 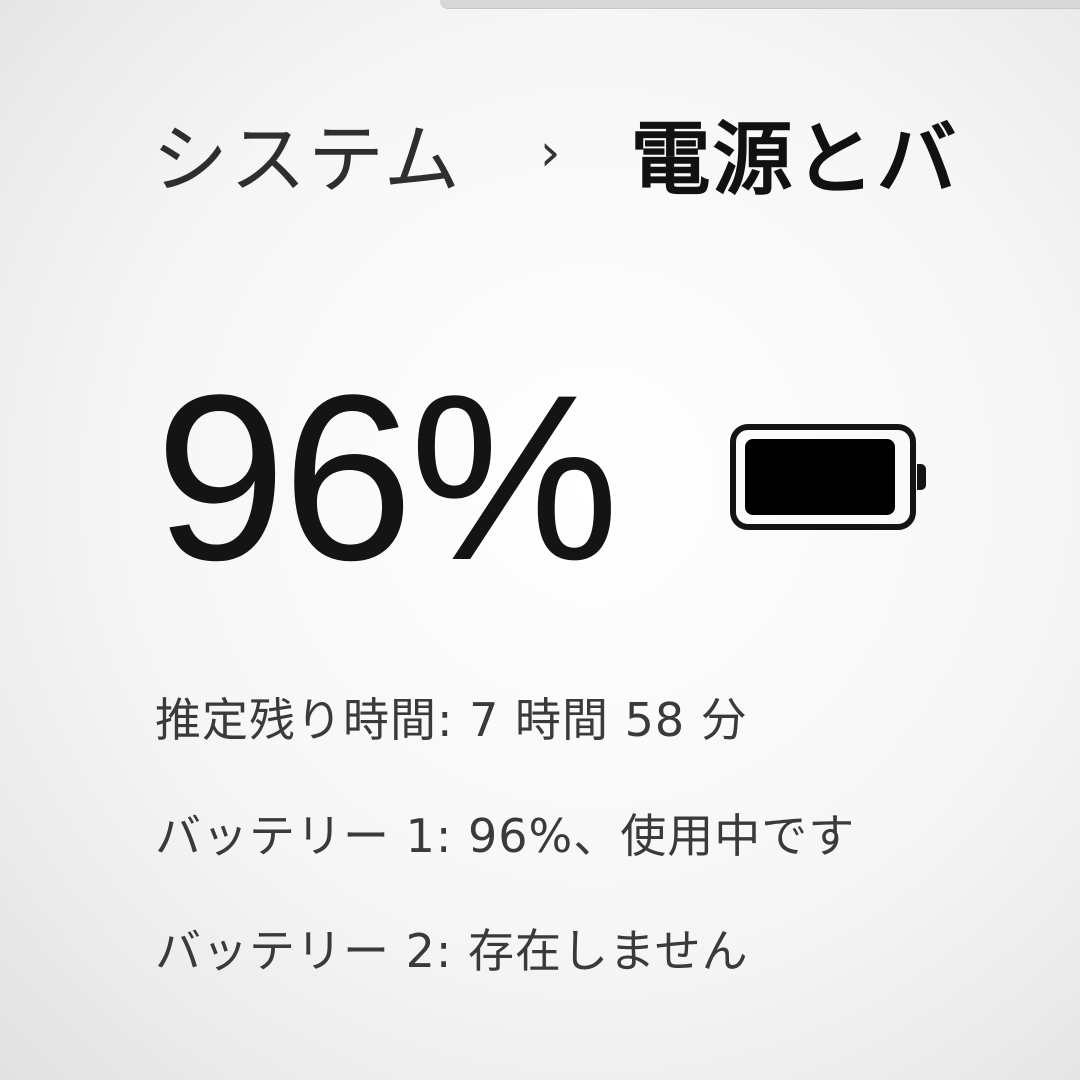 What do you see at coordinates (451, 720) in the screenshot?
I see `estimated-time-remaining: 推定残り時間: 7 時間 58 分` at bounding box center [451, 720].